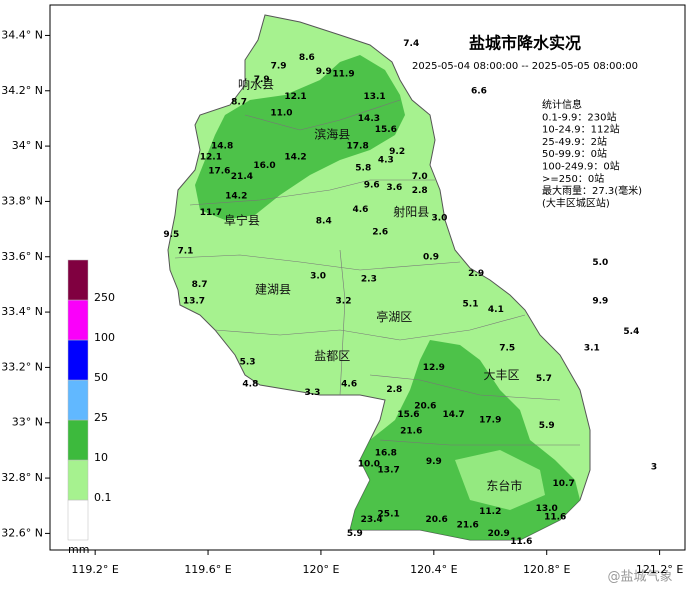 Image resolution: width=690 pixels, height=593 pixels. Describe the element at coordinates (507, 349) in the screenshot. I see `station-value: 7.5` at that location.